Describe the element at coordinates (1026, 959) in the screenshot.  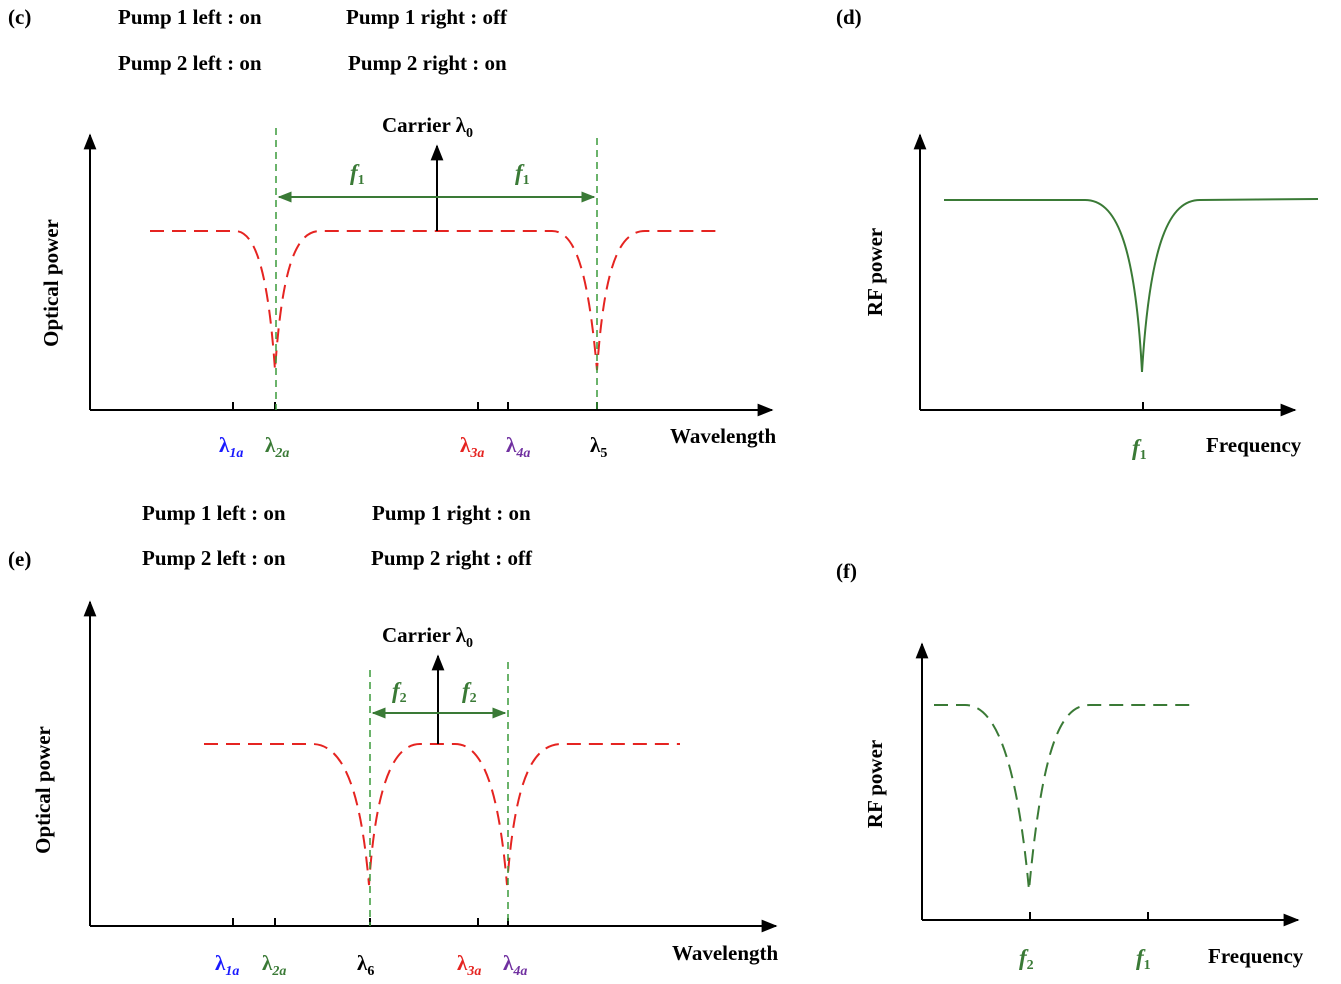
I see `tick-label-f2: f2` at that location.